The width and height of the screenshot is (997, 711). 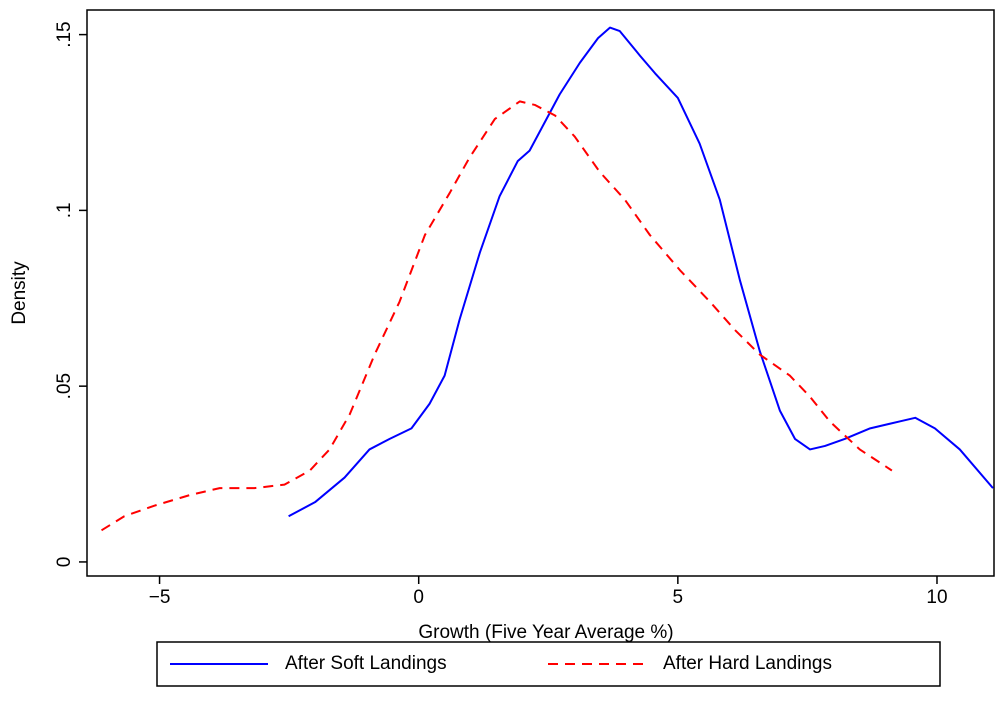 I want to click on x-tick-label: 10, so click(x=936, y=597).